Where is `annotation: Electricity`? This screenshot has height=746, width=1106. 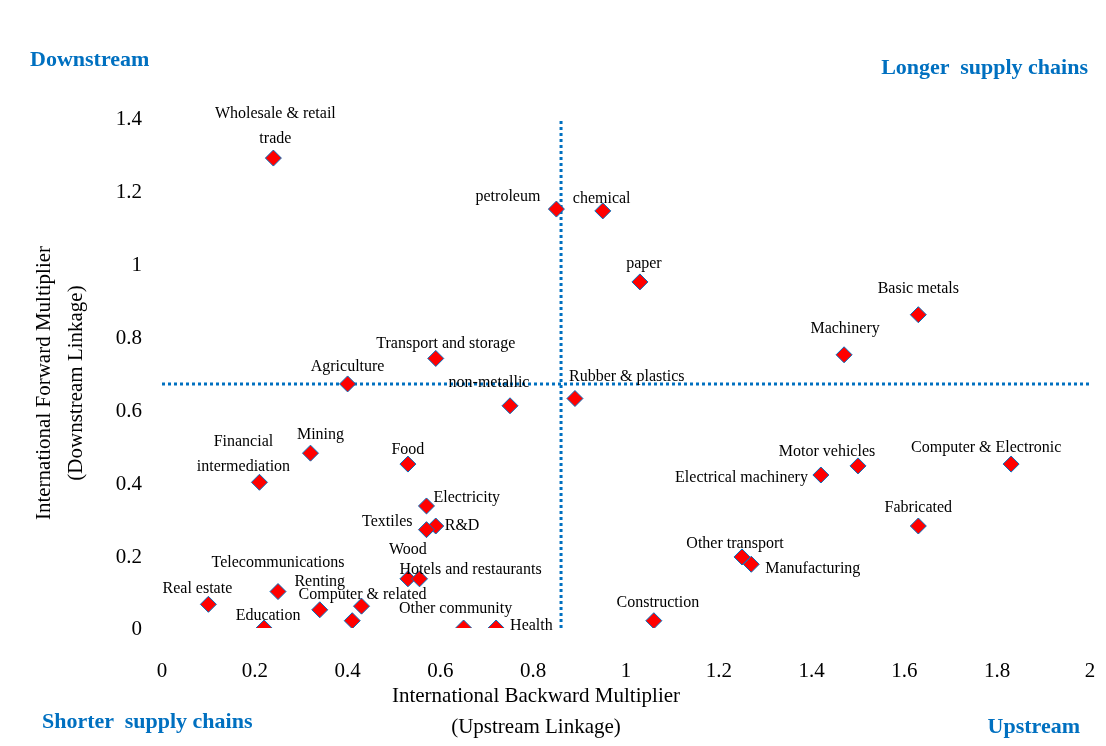 annotation: Electricity is located at coordinates (467, 496).